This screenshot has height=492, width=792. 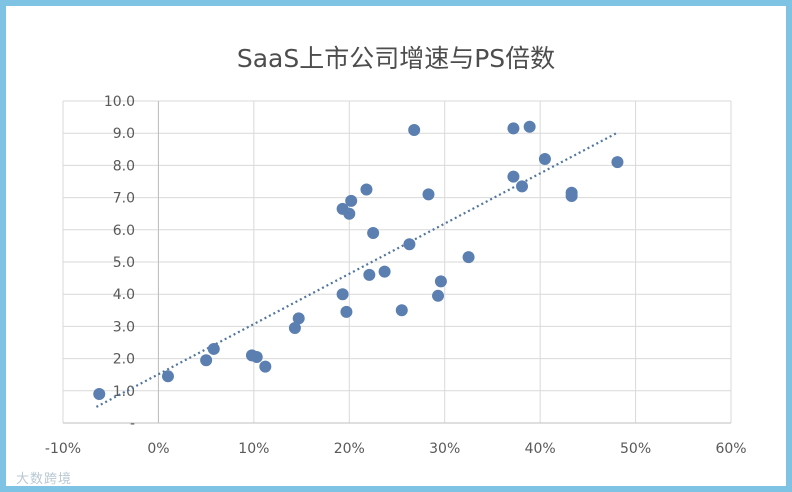 I want to click on y-tick-label: 10.0, so click(x=119, y=102).